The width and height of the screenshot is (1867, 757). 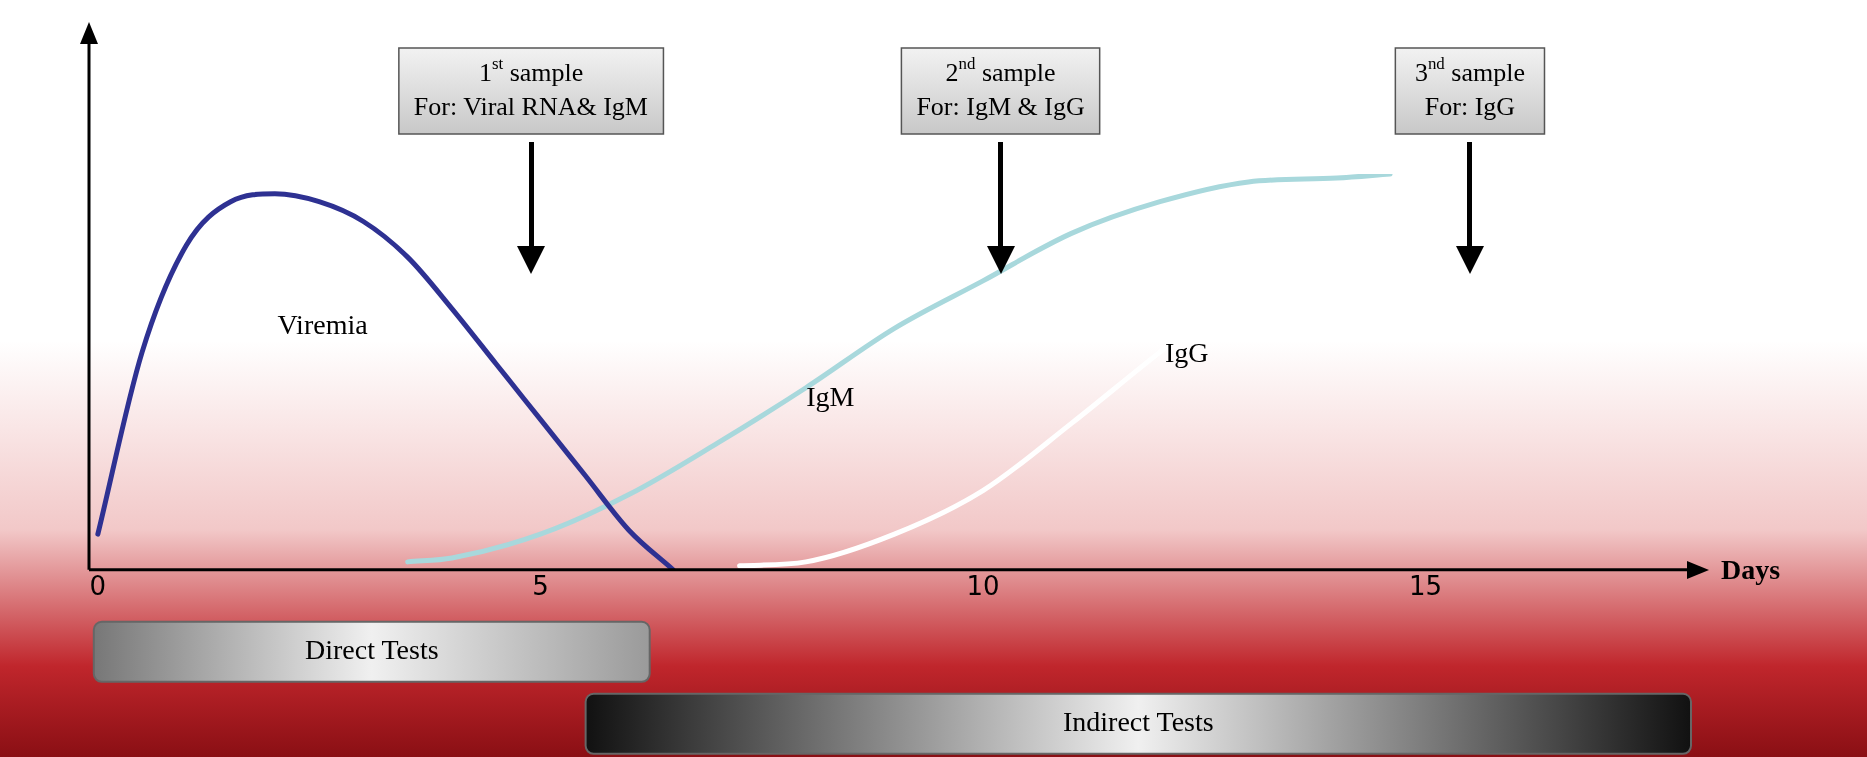 I want to click on text: Indirect Tests, so click(x=1138, y=722).